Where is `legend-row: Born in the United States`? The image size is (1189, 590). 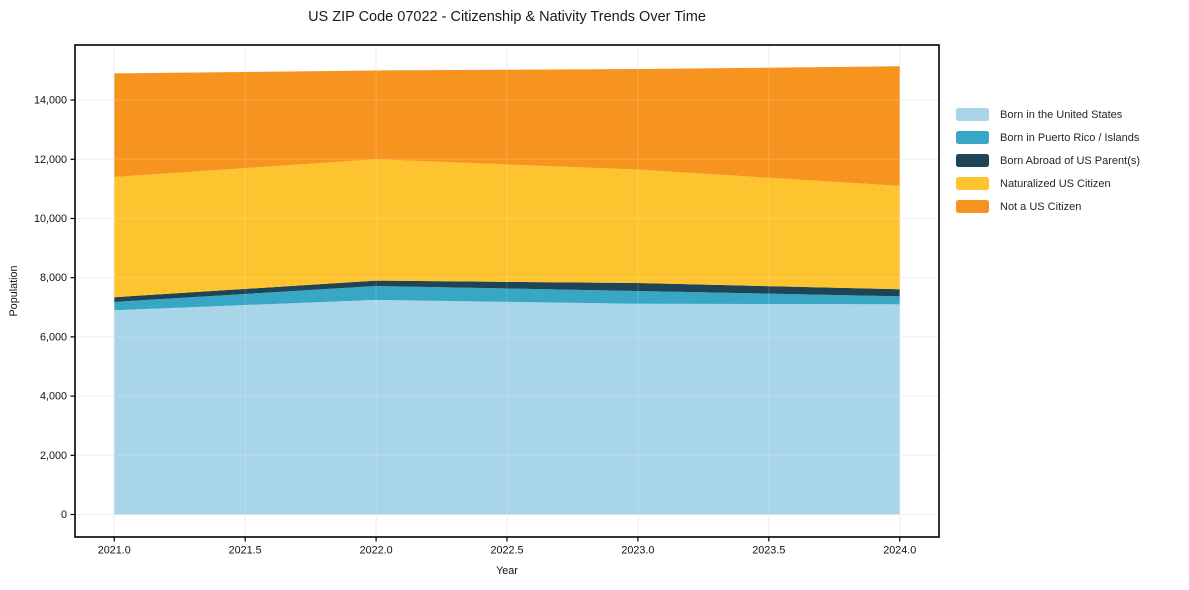 legend-row: Born in the United States is located at coordinates (1048, 114).